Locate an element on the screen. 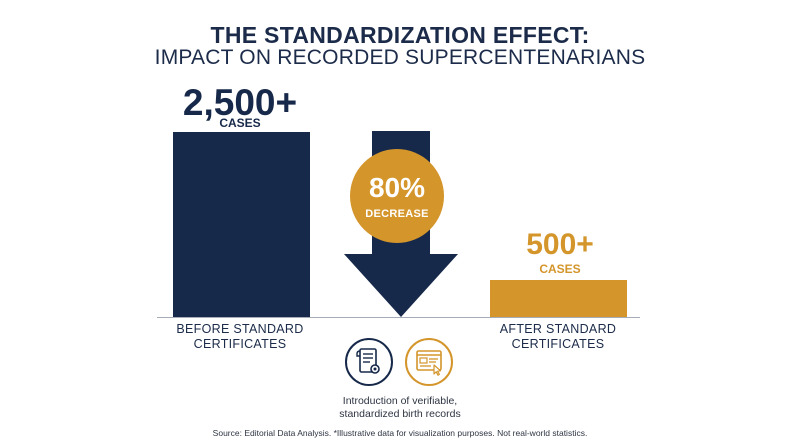 This screenshot has height=447, width=800. icons-caption-line2: standardized birth records is located at coordinates (400, 413).